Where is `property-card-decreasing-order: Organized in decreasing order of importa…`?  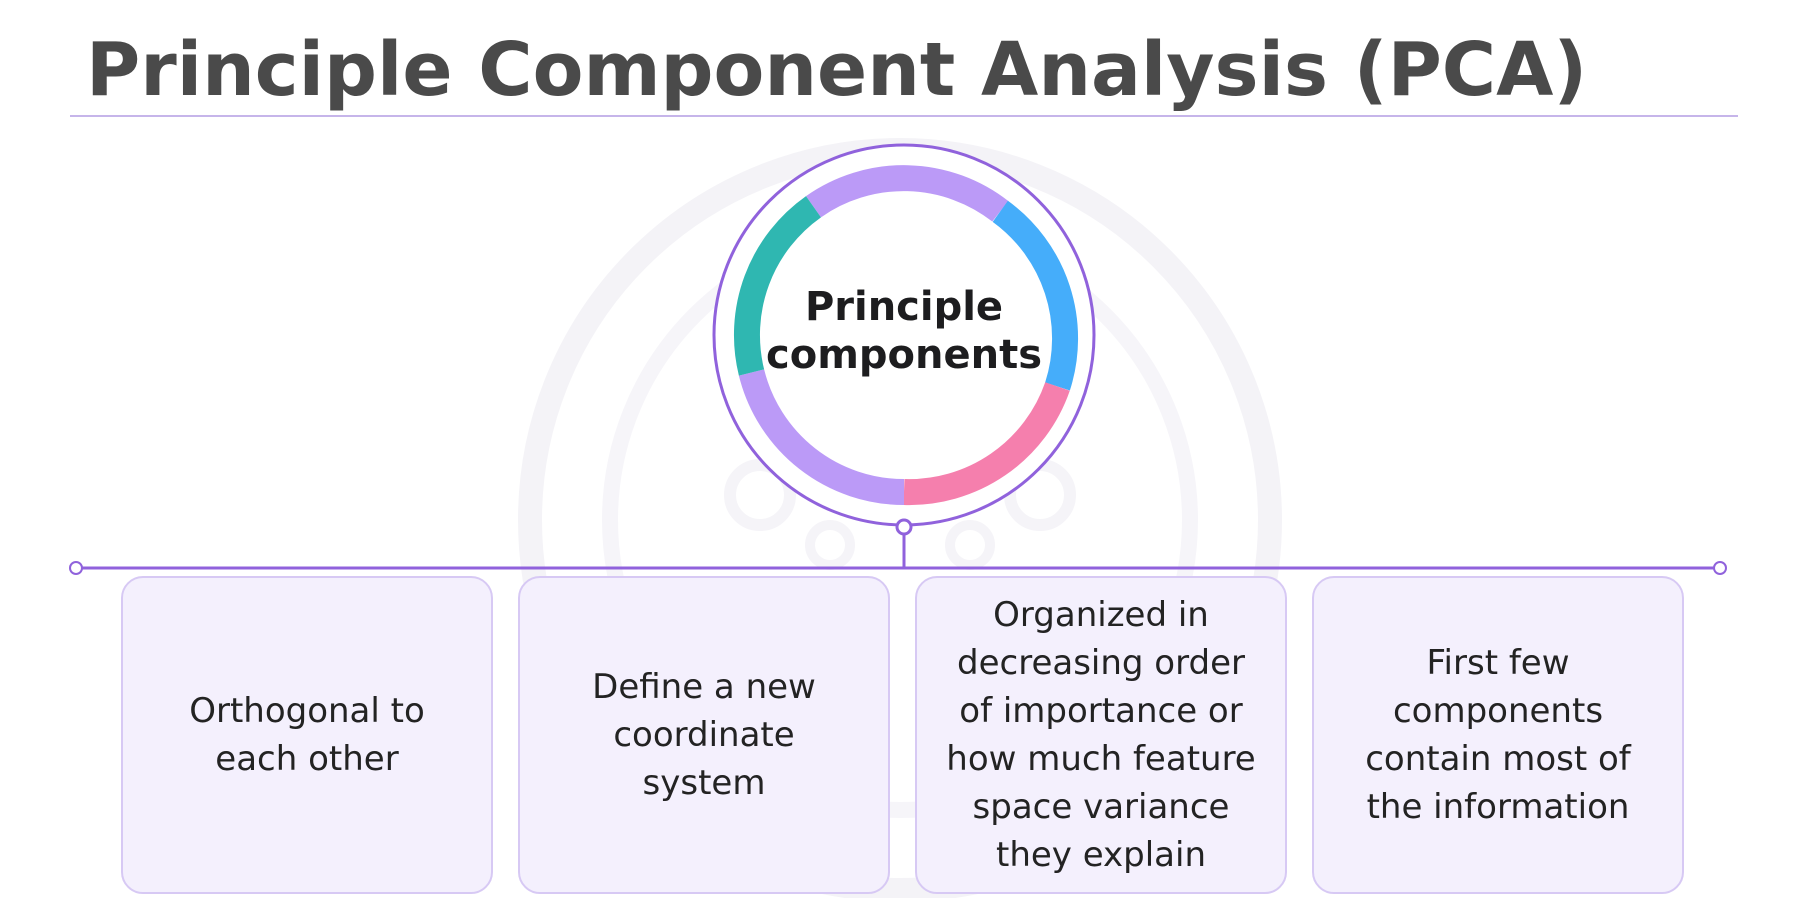
property-card-decreasing-order: Organized in decreasing order of importa… is located at coordinates (1101, 735).